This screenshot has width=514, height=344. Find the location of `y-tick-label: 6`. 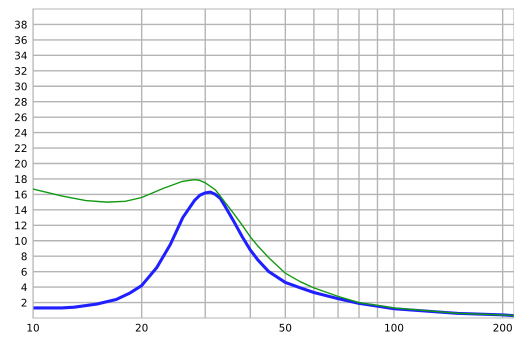

y-tick-label: 6 is located at coordinates (24, 272).